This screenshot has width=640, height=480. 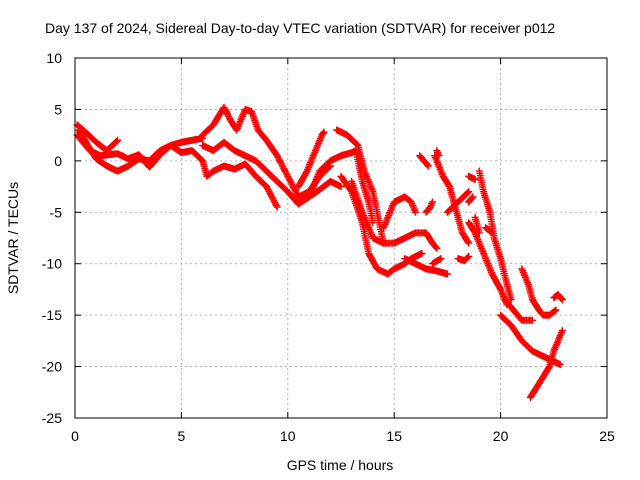 I want to click on x-tick-label: 25, so click(x=607, y=436).